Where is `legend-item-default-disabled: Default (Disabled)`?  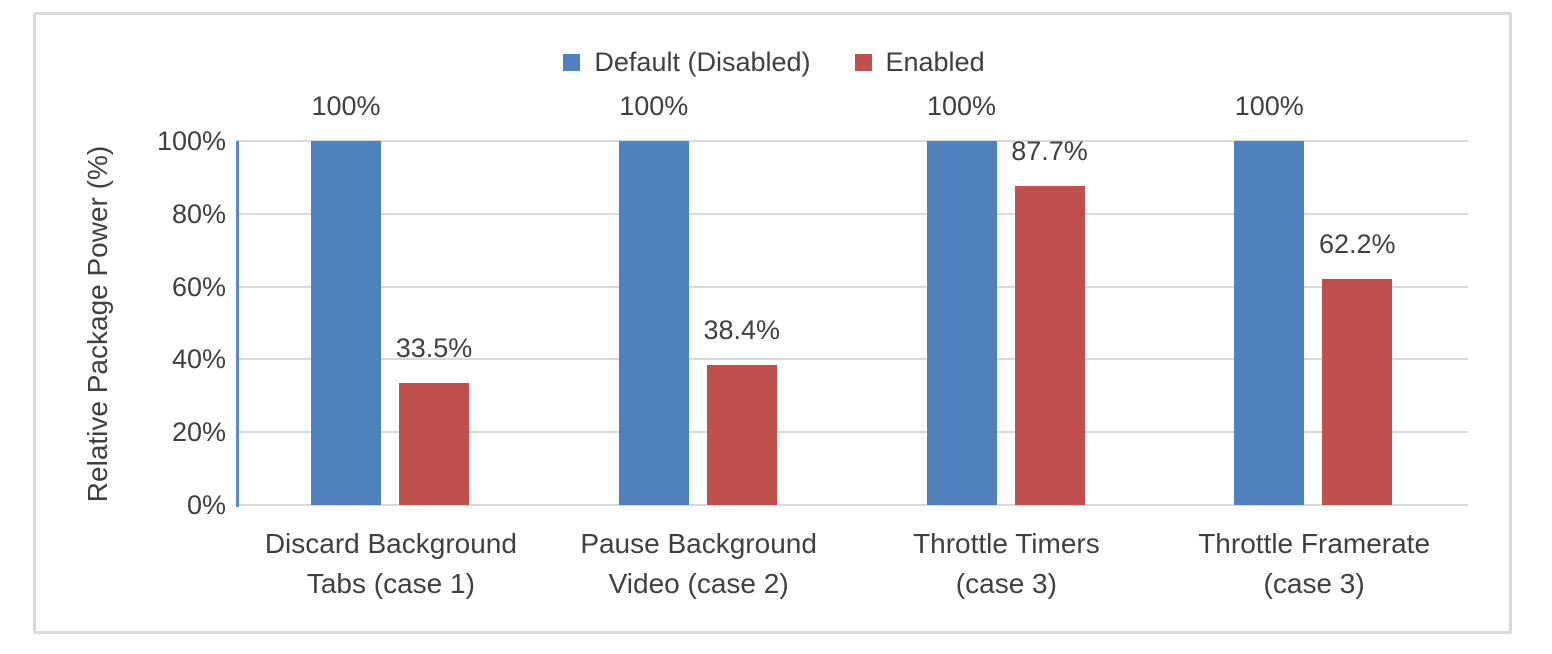
legend-item-default-disabled: Default (Disabled) is located at coordinates (687, 62).